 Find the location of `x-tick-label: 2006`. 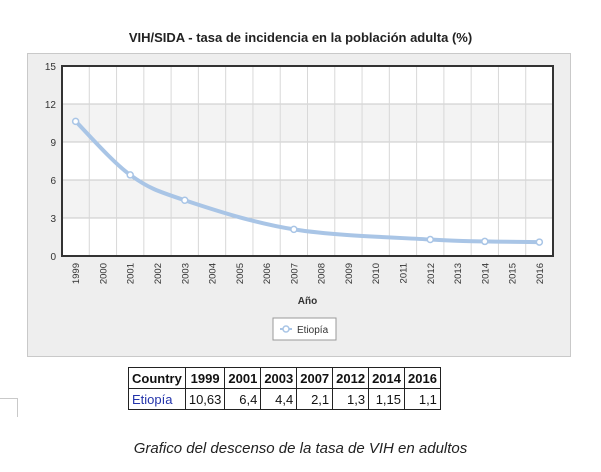

x-tick-label: 2006 is located at coordinates (267, 273).